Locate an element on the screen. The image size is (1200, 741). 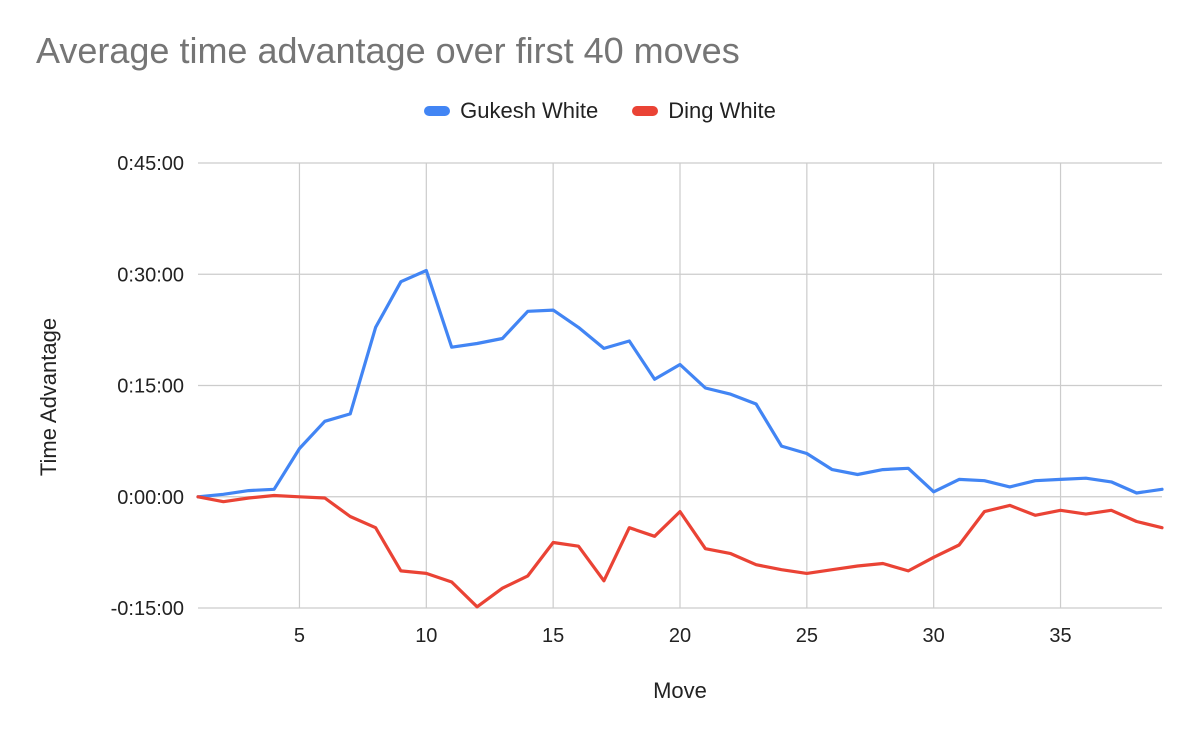
legend-swatch-ding is located at coordinates (645, 111).